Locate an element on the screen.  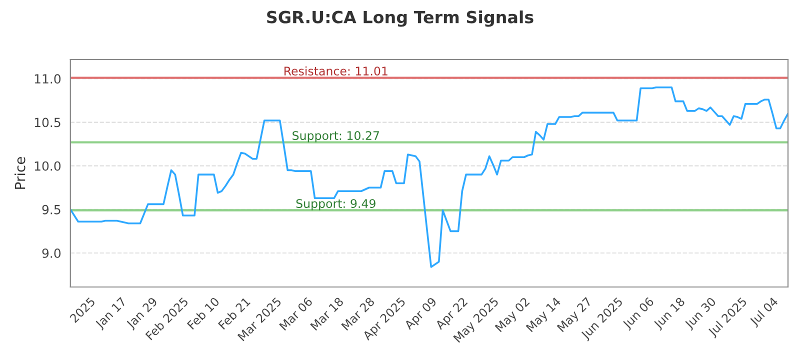
y-tick-label: 9.0 is located at coordinates (51, 253).